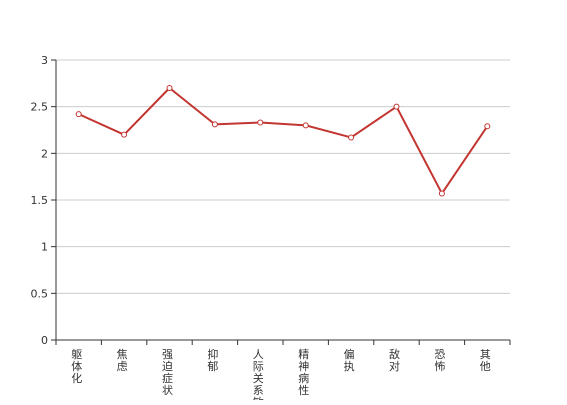 Image resolution: width=567 pixels, height=405 pixels. What do you see at coordinates (40, 293) in the screenshot?
I see `y-tick-label: 0.5` at bounding box center [40, 293].